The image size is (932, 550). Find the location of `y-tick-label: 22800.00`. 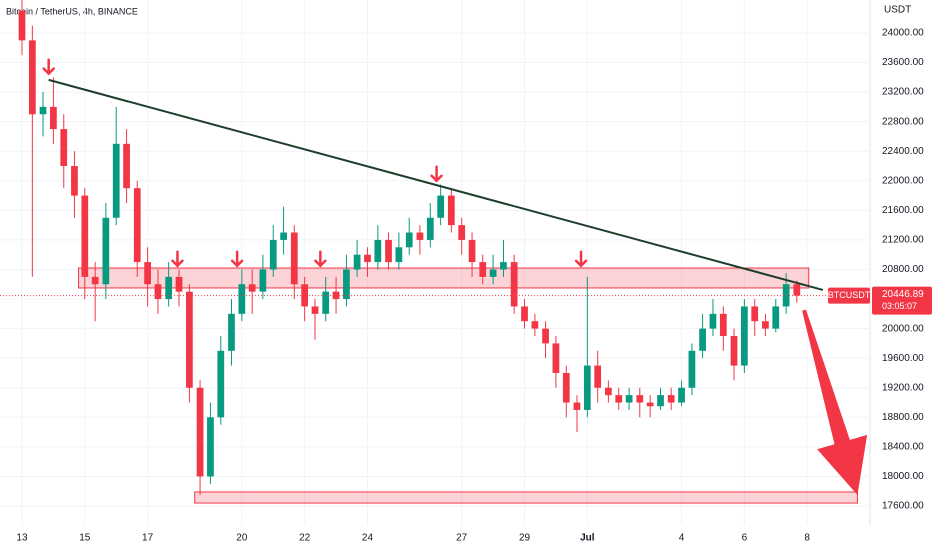

y-tick-label: 22800.00 is located at coordinates (903, 121).